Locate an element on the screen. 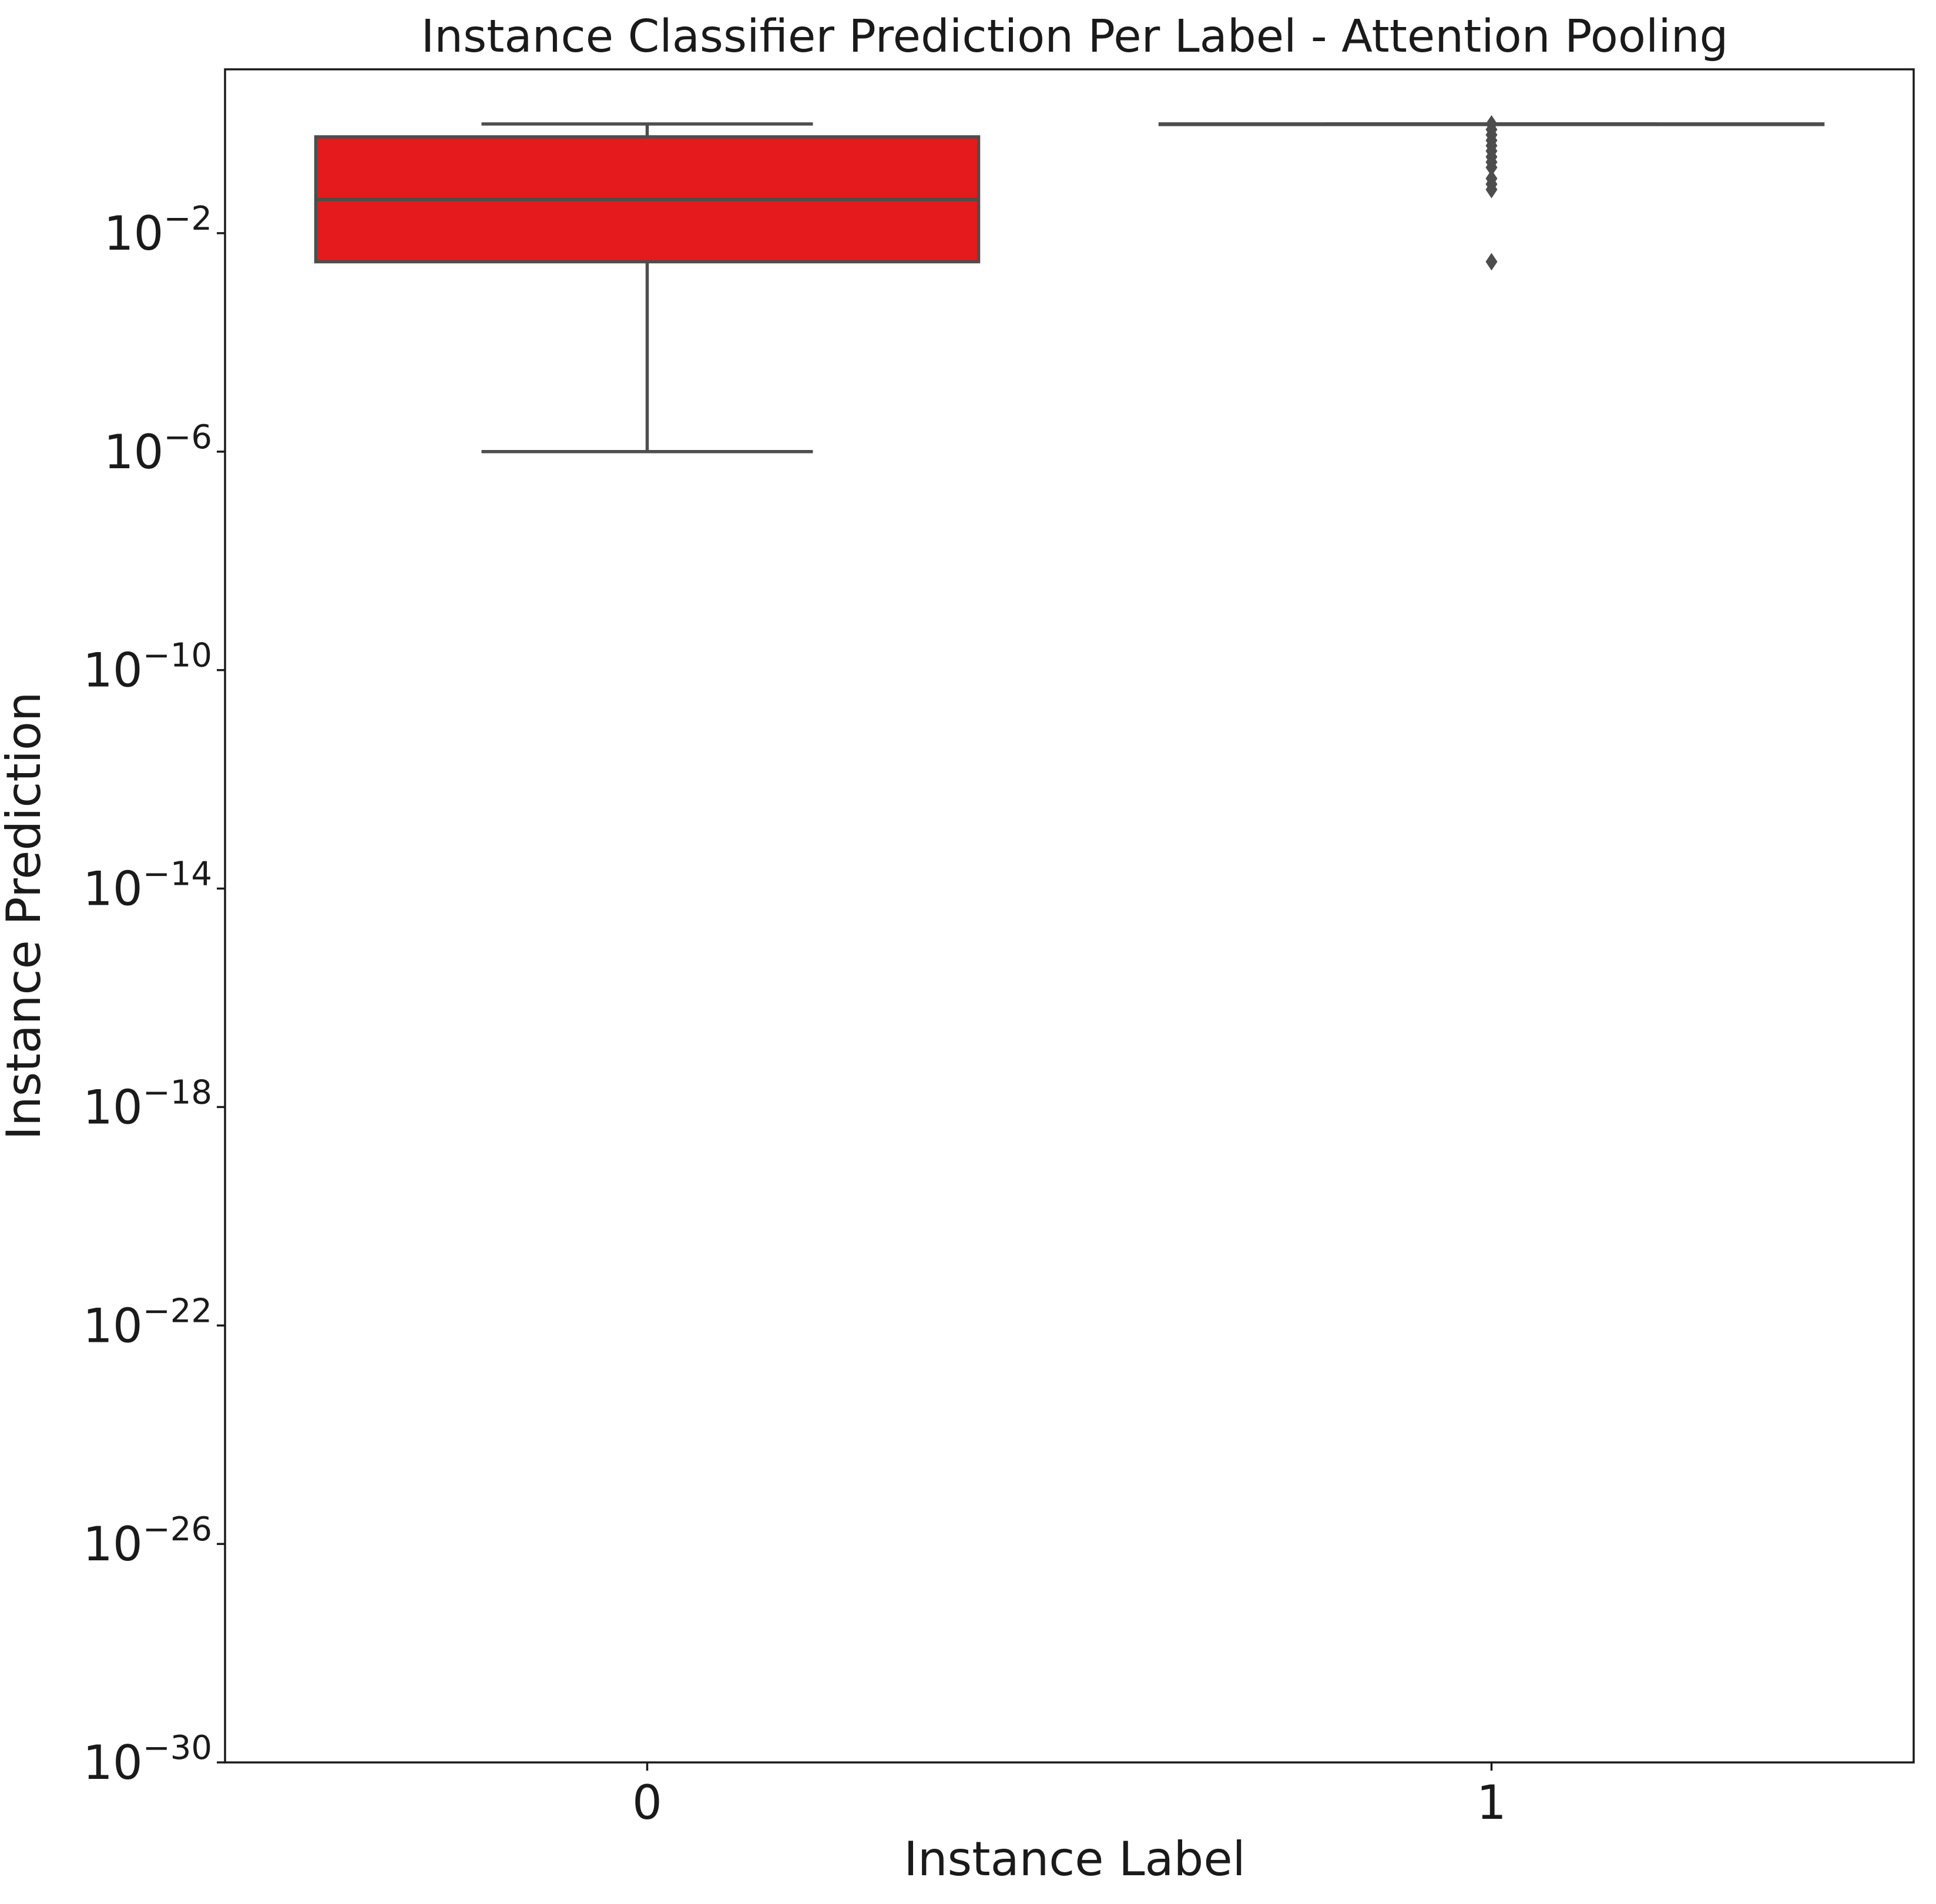 The height and width of the screenshot is (1904, 1936). y-tick-label-0: 10⁻² is located at coordinates (158, 230).